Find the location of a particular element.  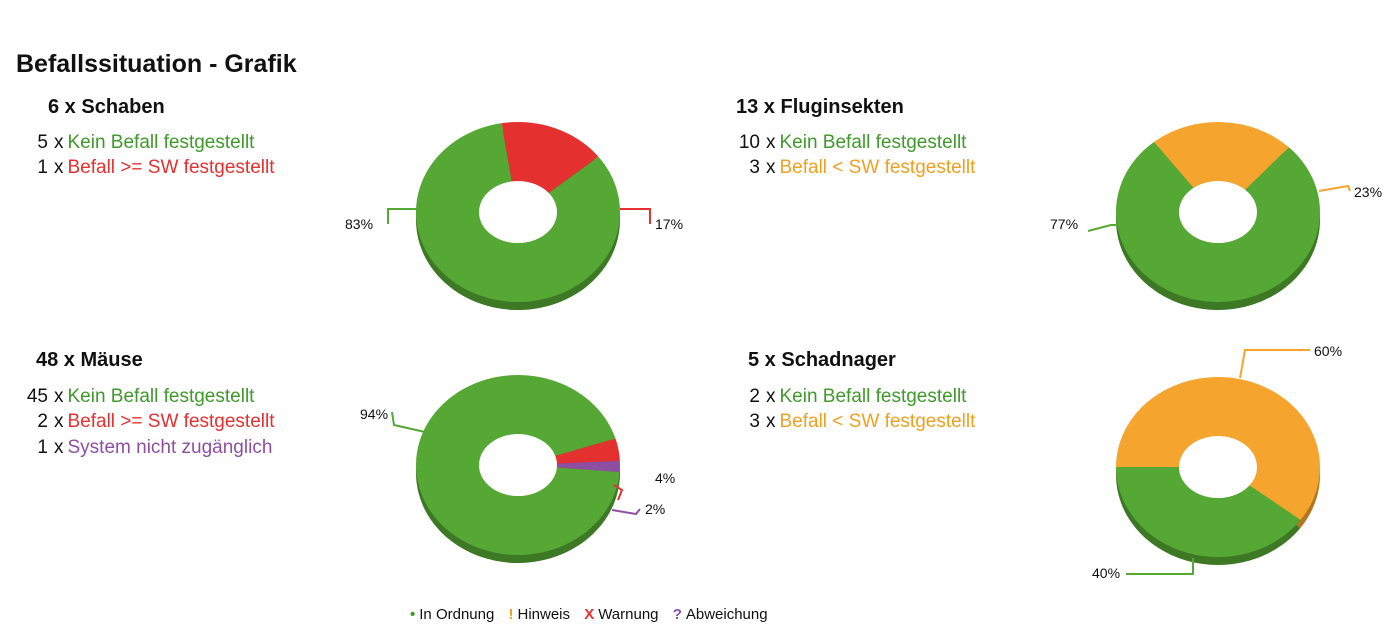

slice-data-label: 4% is located at coordinates (665, 478).